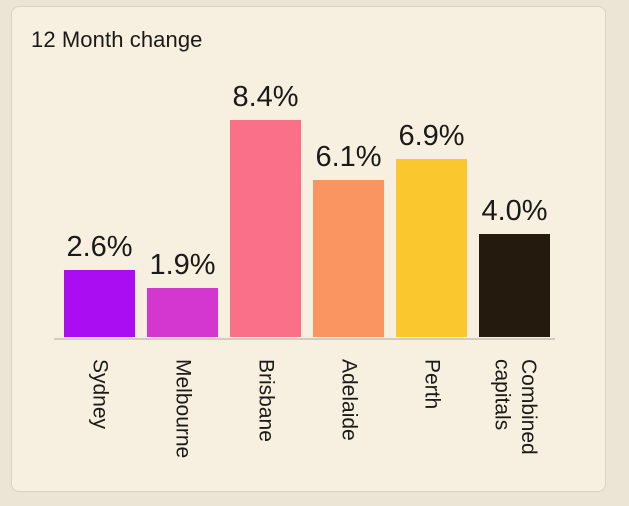 Image resolution: width=629 pixels, height=506 pixels. I want to click on x-tick-melbourne: Melbourne, so click(183, 409).